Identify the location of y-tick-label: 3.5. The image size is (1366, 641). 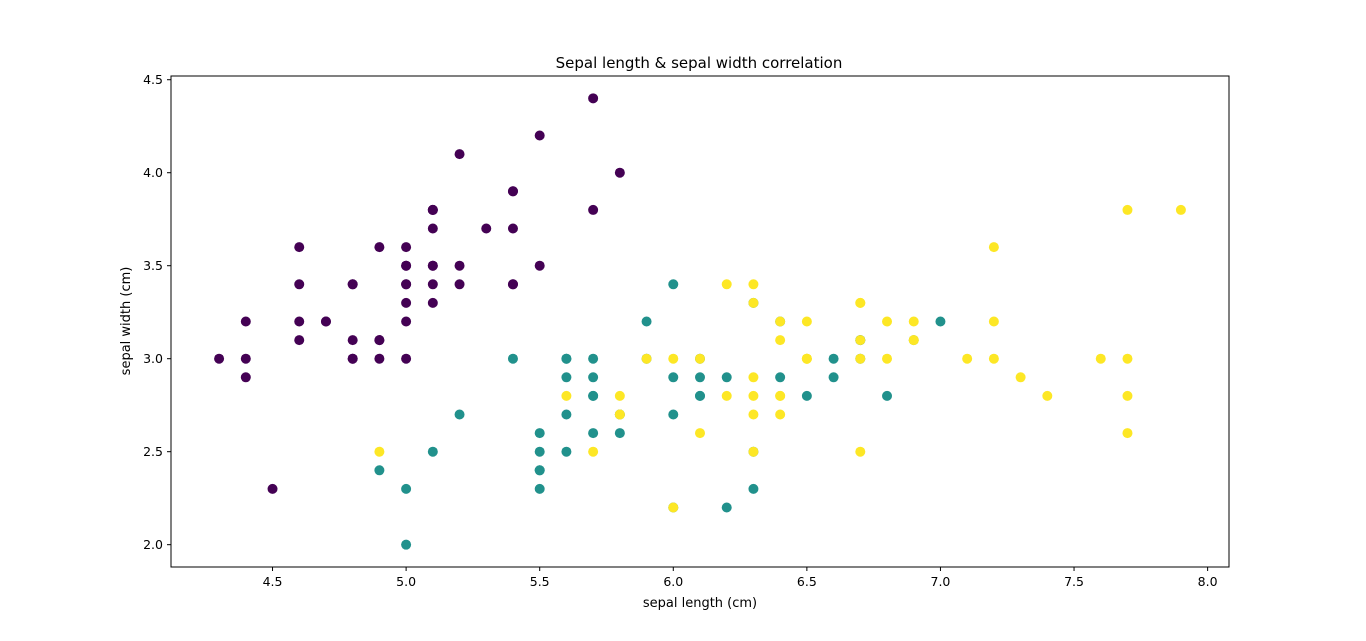
(153, 265).